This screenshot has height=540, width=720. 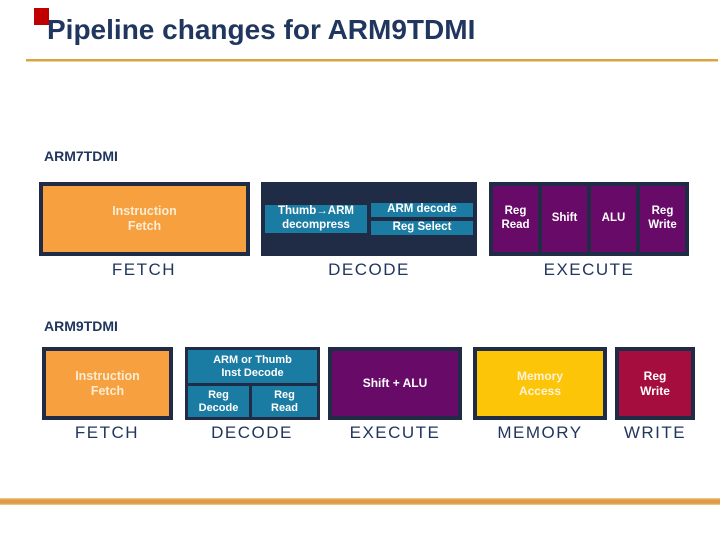 I want to click on arm7-reg-select-label: Reg Select, so click(x=422, y=227).